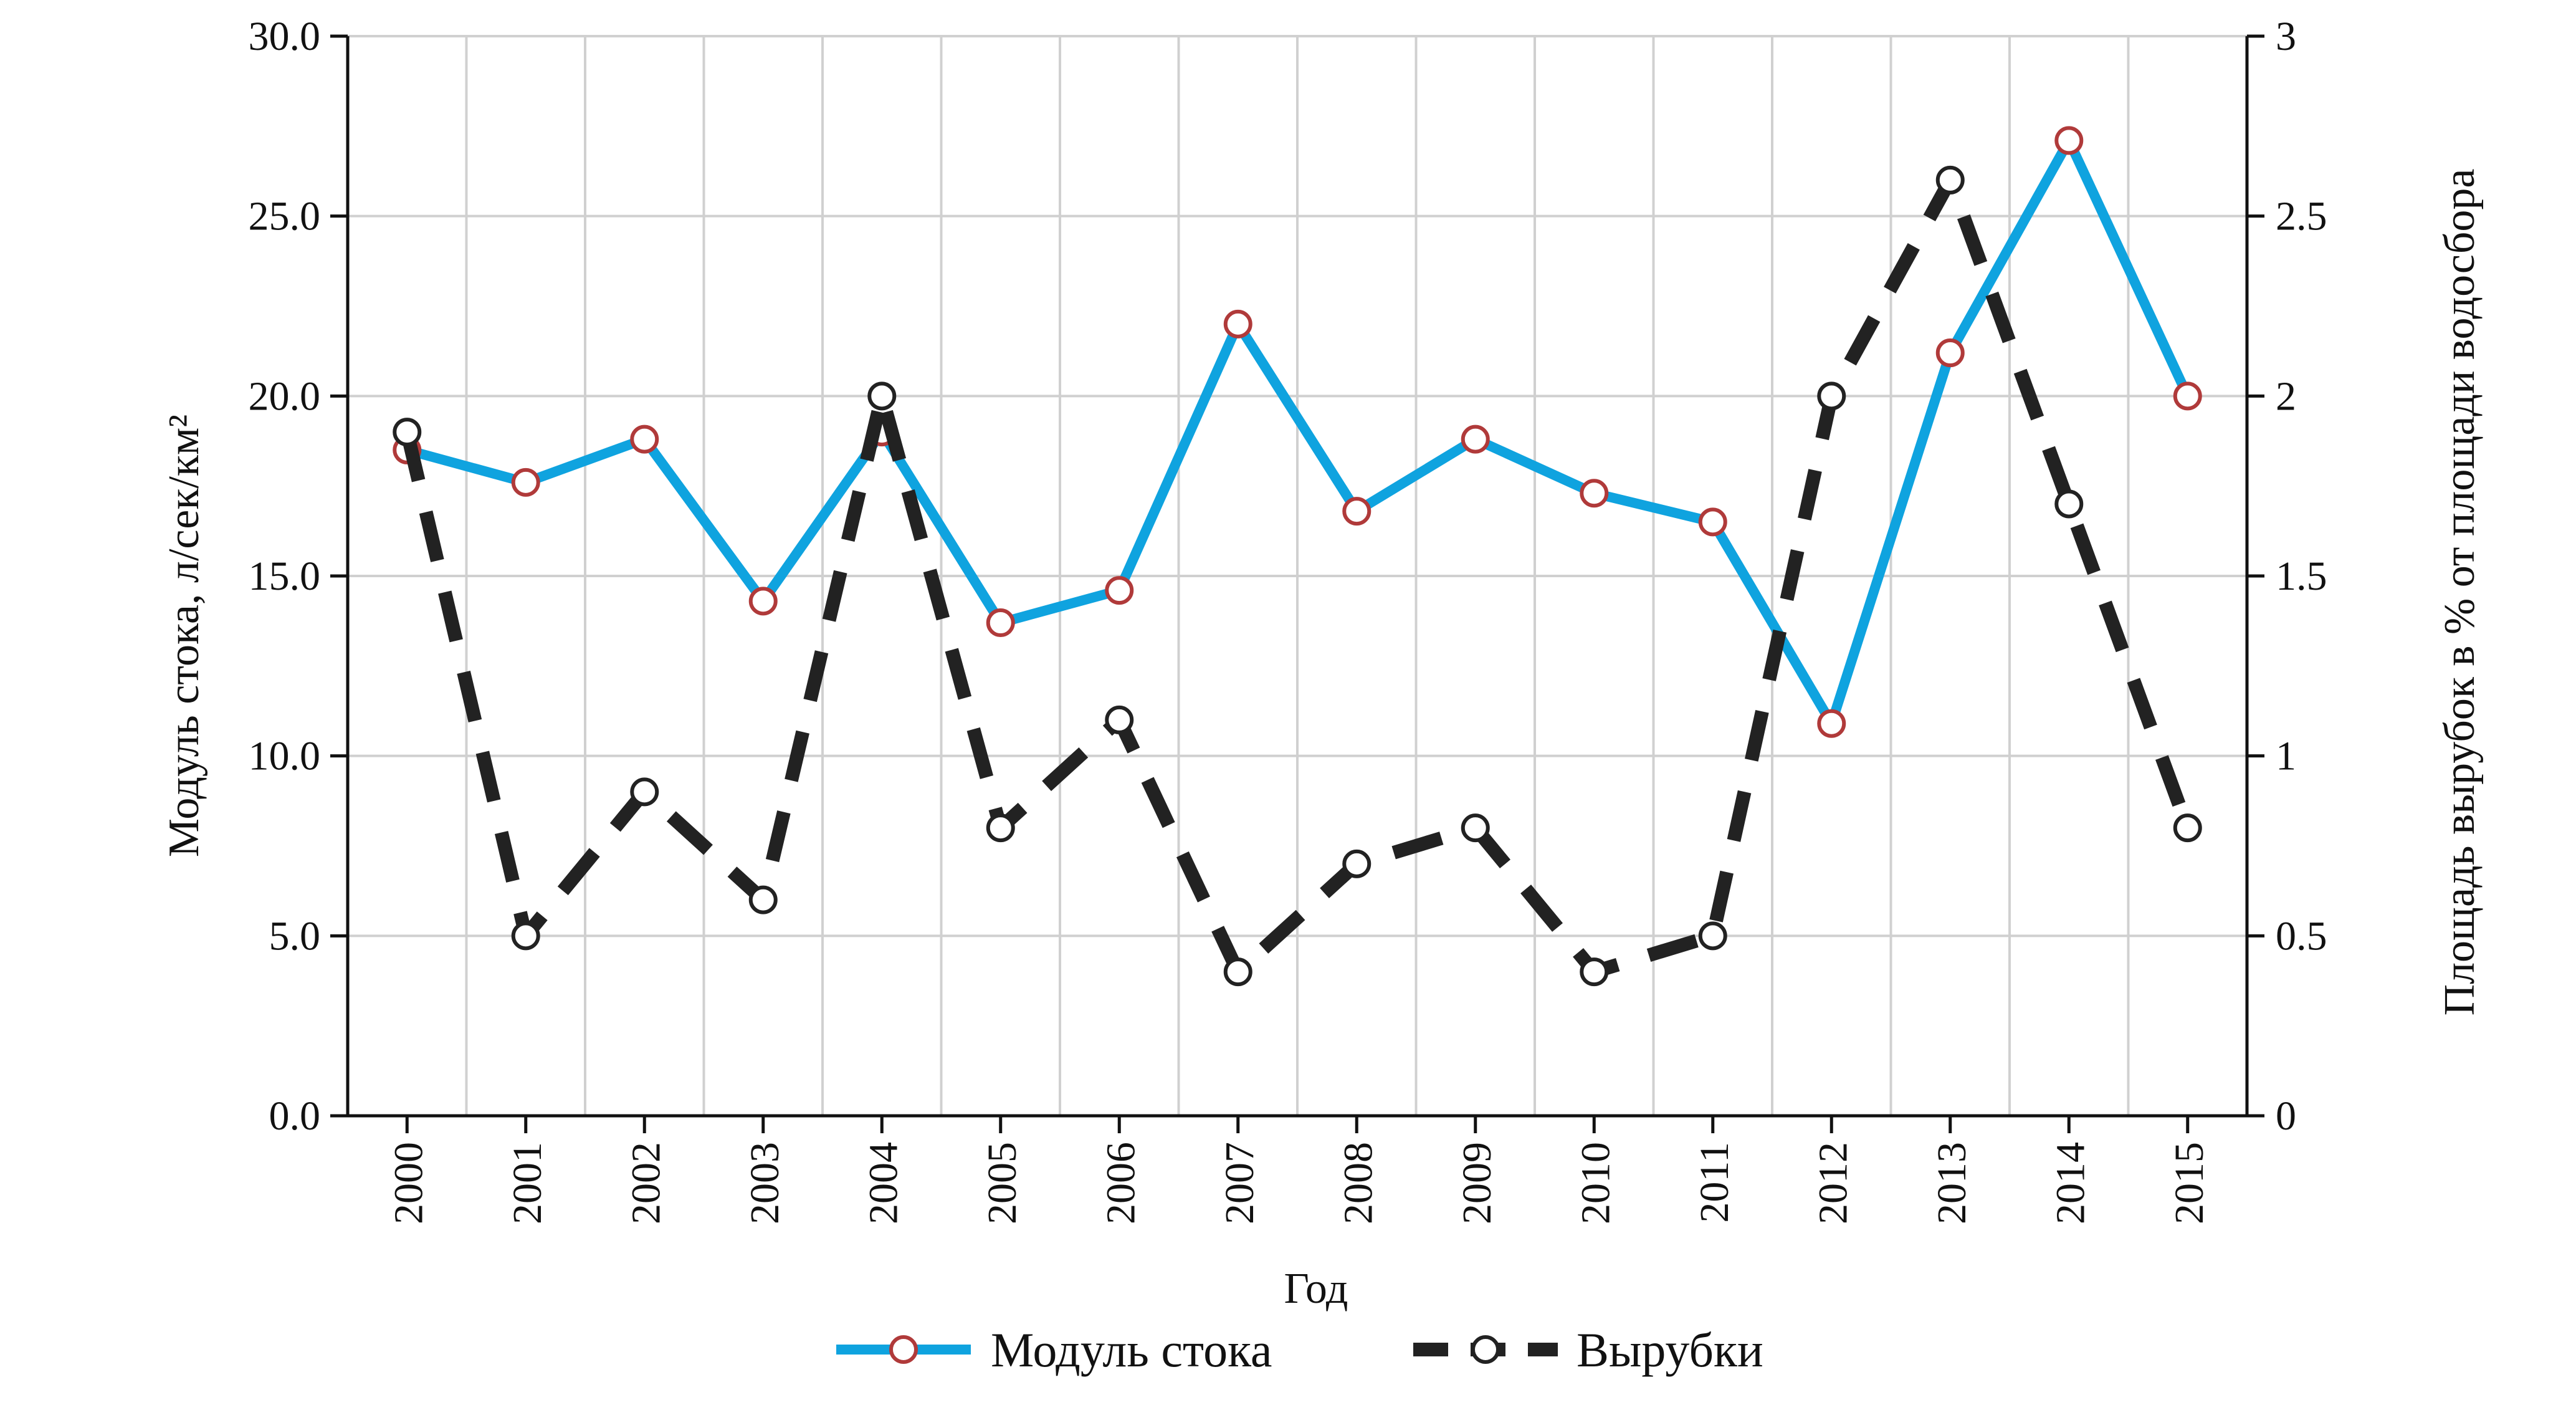  What do you see at coordinates (1595, 1183) in the screenshot?
I see `x-tick-label: 2010` at bounding box center [1595, 1183].